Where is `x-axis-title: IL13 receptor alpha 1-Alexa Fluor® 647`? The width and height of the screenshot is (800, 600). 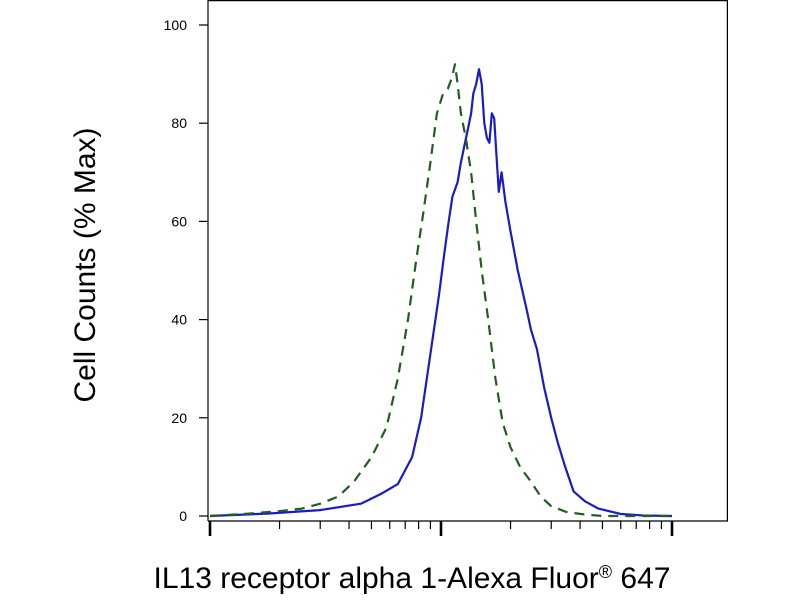 x-axis-title: IL13 receptor alpha 1-Alexa Fluor® 647 is located at coordinates (412, 578).